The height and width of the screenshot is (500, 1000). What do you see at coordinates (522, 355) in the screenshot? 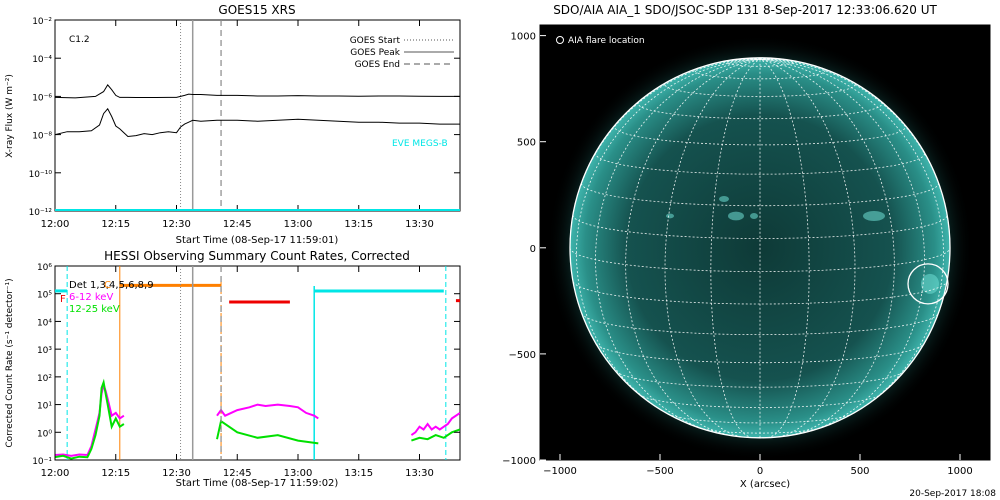
I see `aia-y-tick-label: −500` at bounding box center [522, 355].